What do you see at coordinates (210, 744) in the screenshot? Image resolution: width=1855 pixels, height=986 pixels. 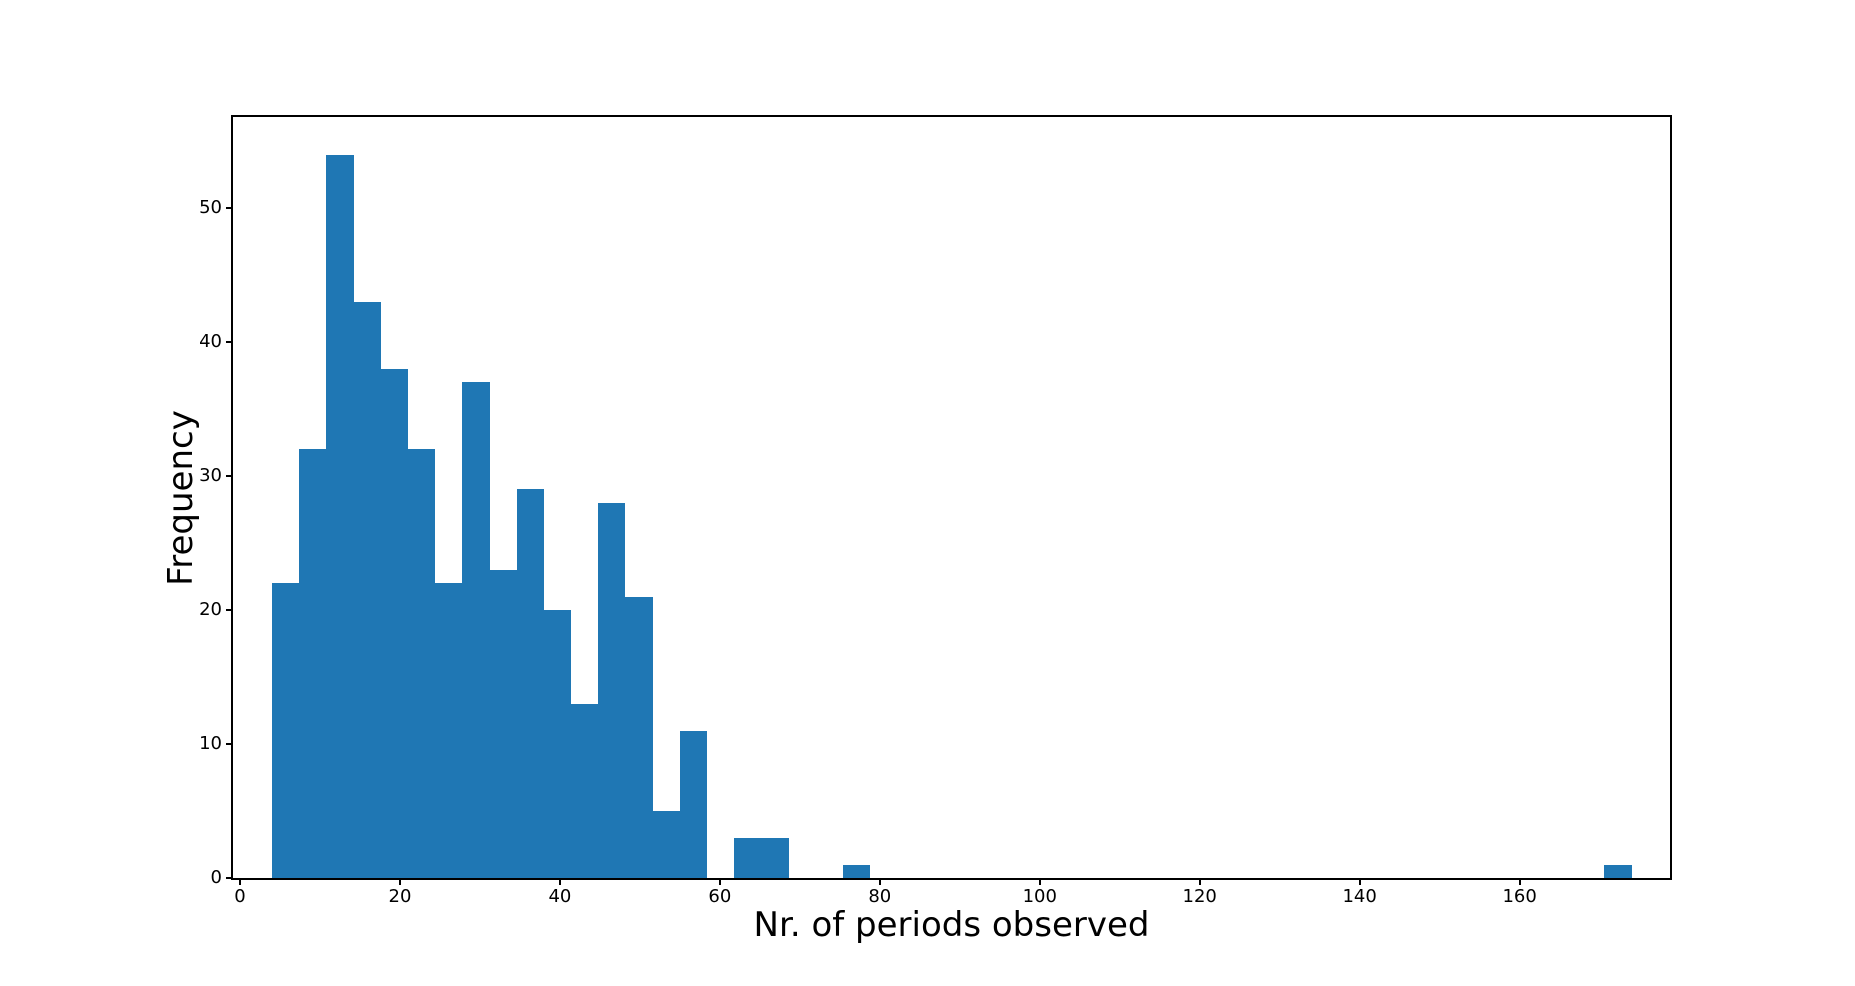 I see `y-tick-label: 10` at bounding box center [210, 744].